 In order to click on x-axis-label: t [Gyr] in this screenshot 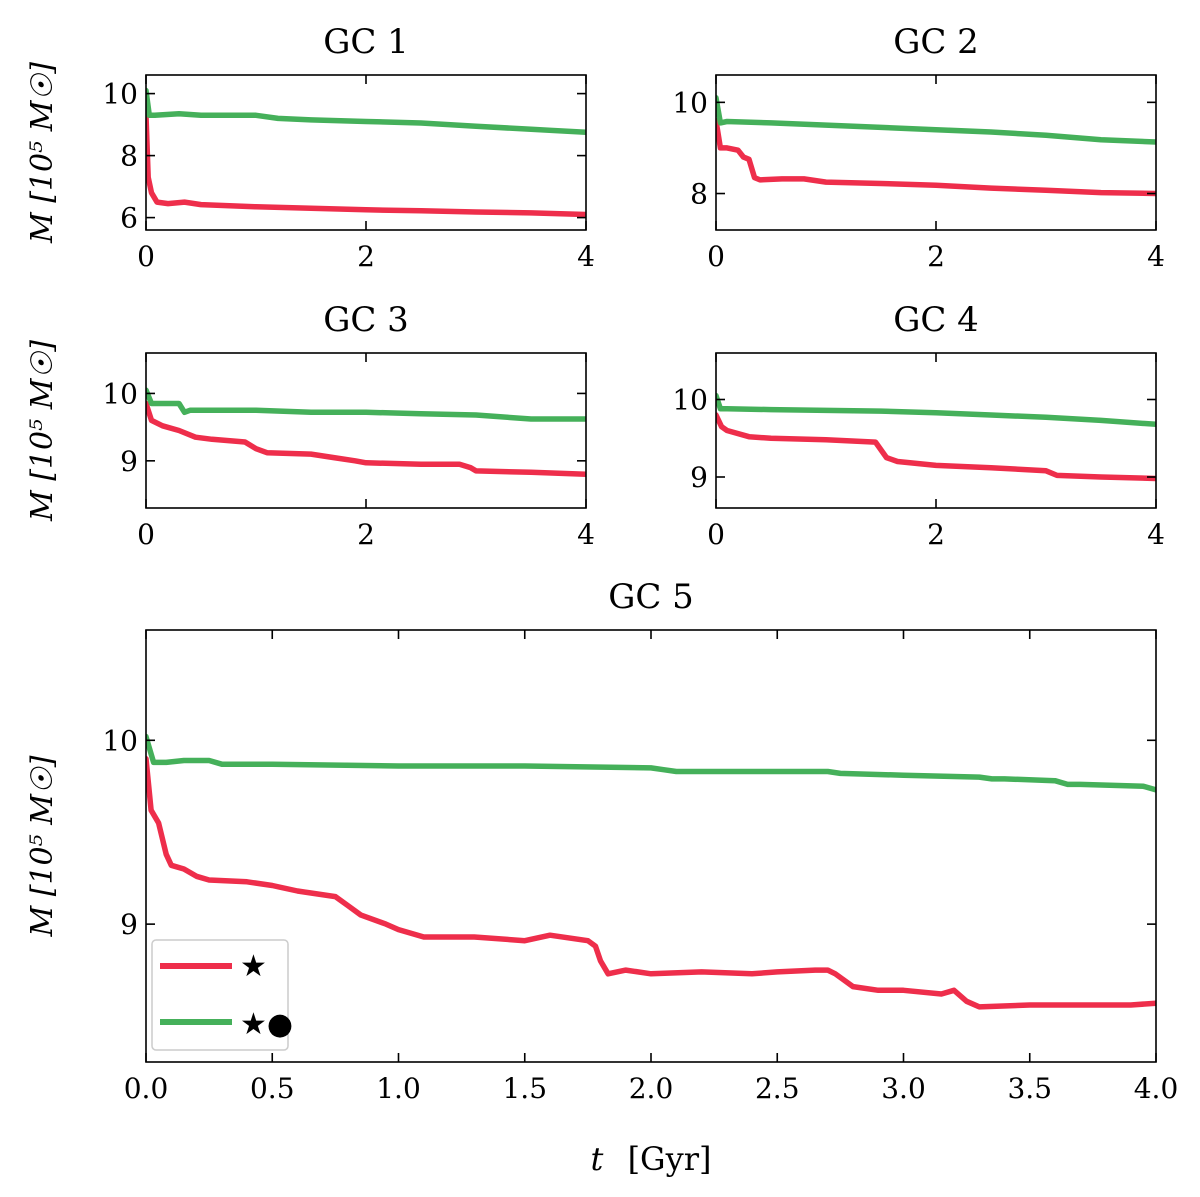, I will do `click(651, 1159)`.